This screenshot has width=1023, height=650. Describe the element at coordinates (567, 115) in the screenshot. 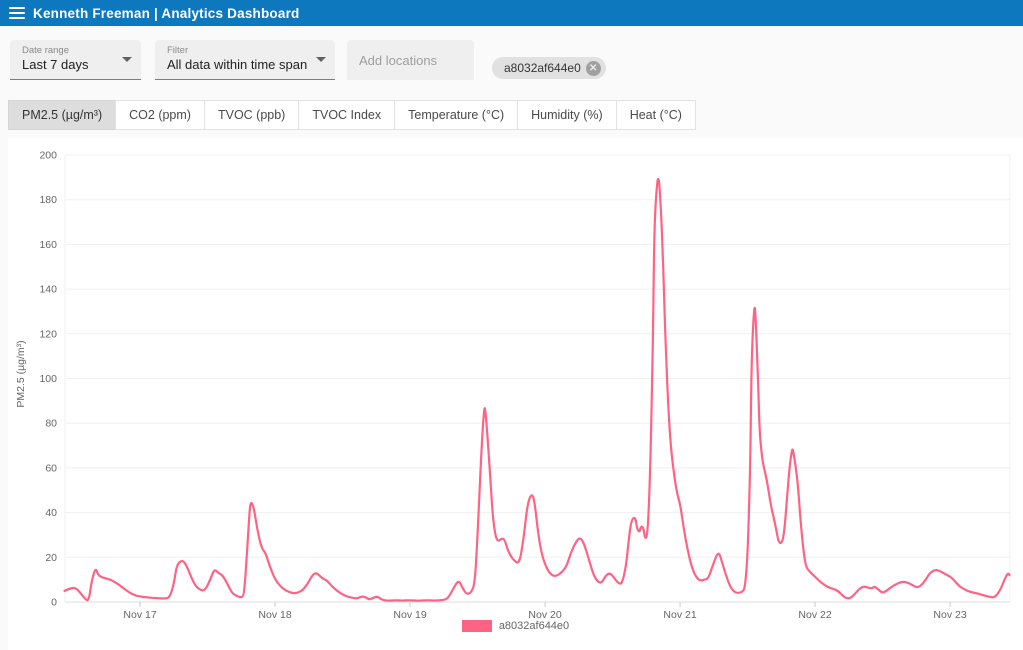

I see `tab-humidity: Humidity (%)` at that location.